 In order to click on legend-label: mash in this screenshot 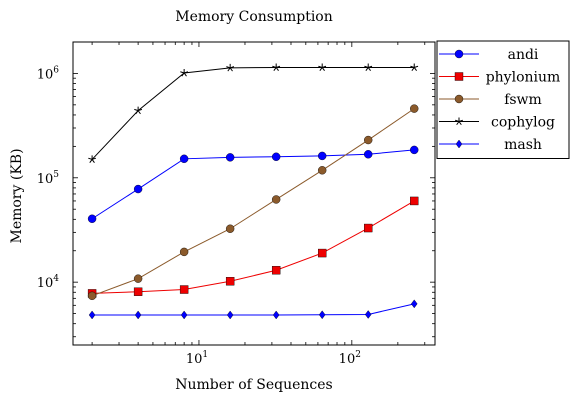, I will do `click(523, 145)`.